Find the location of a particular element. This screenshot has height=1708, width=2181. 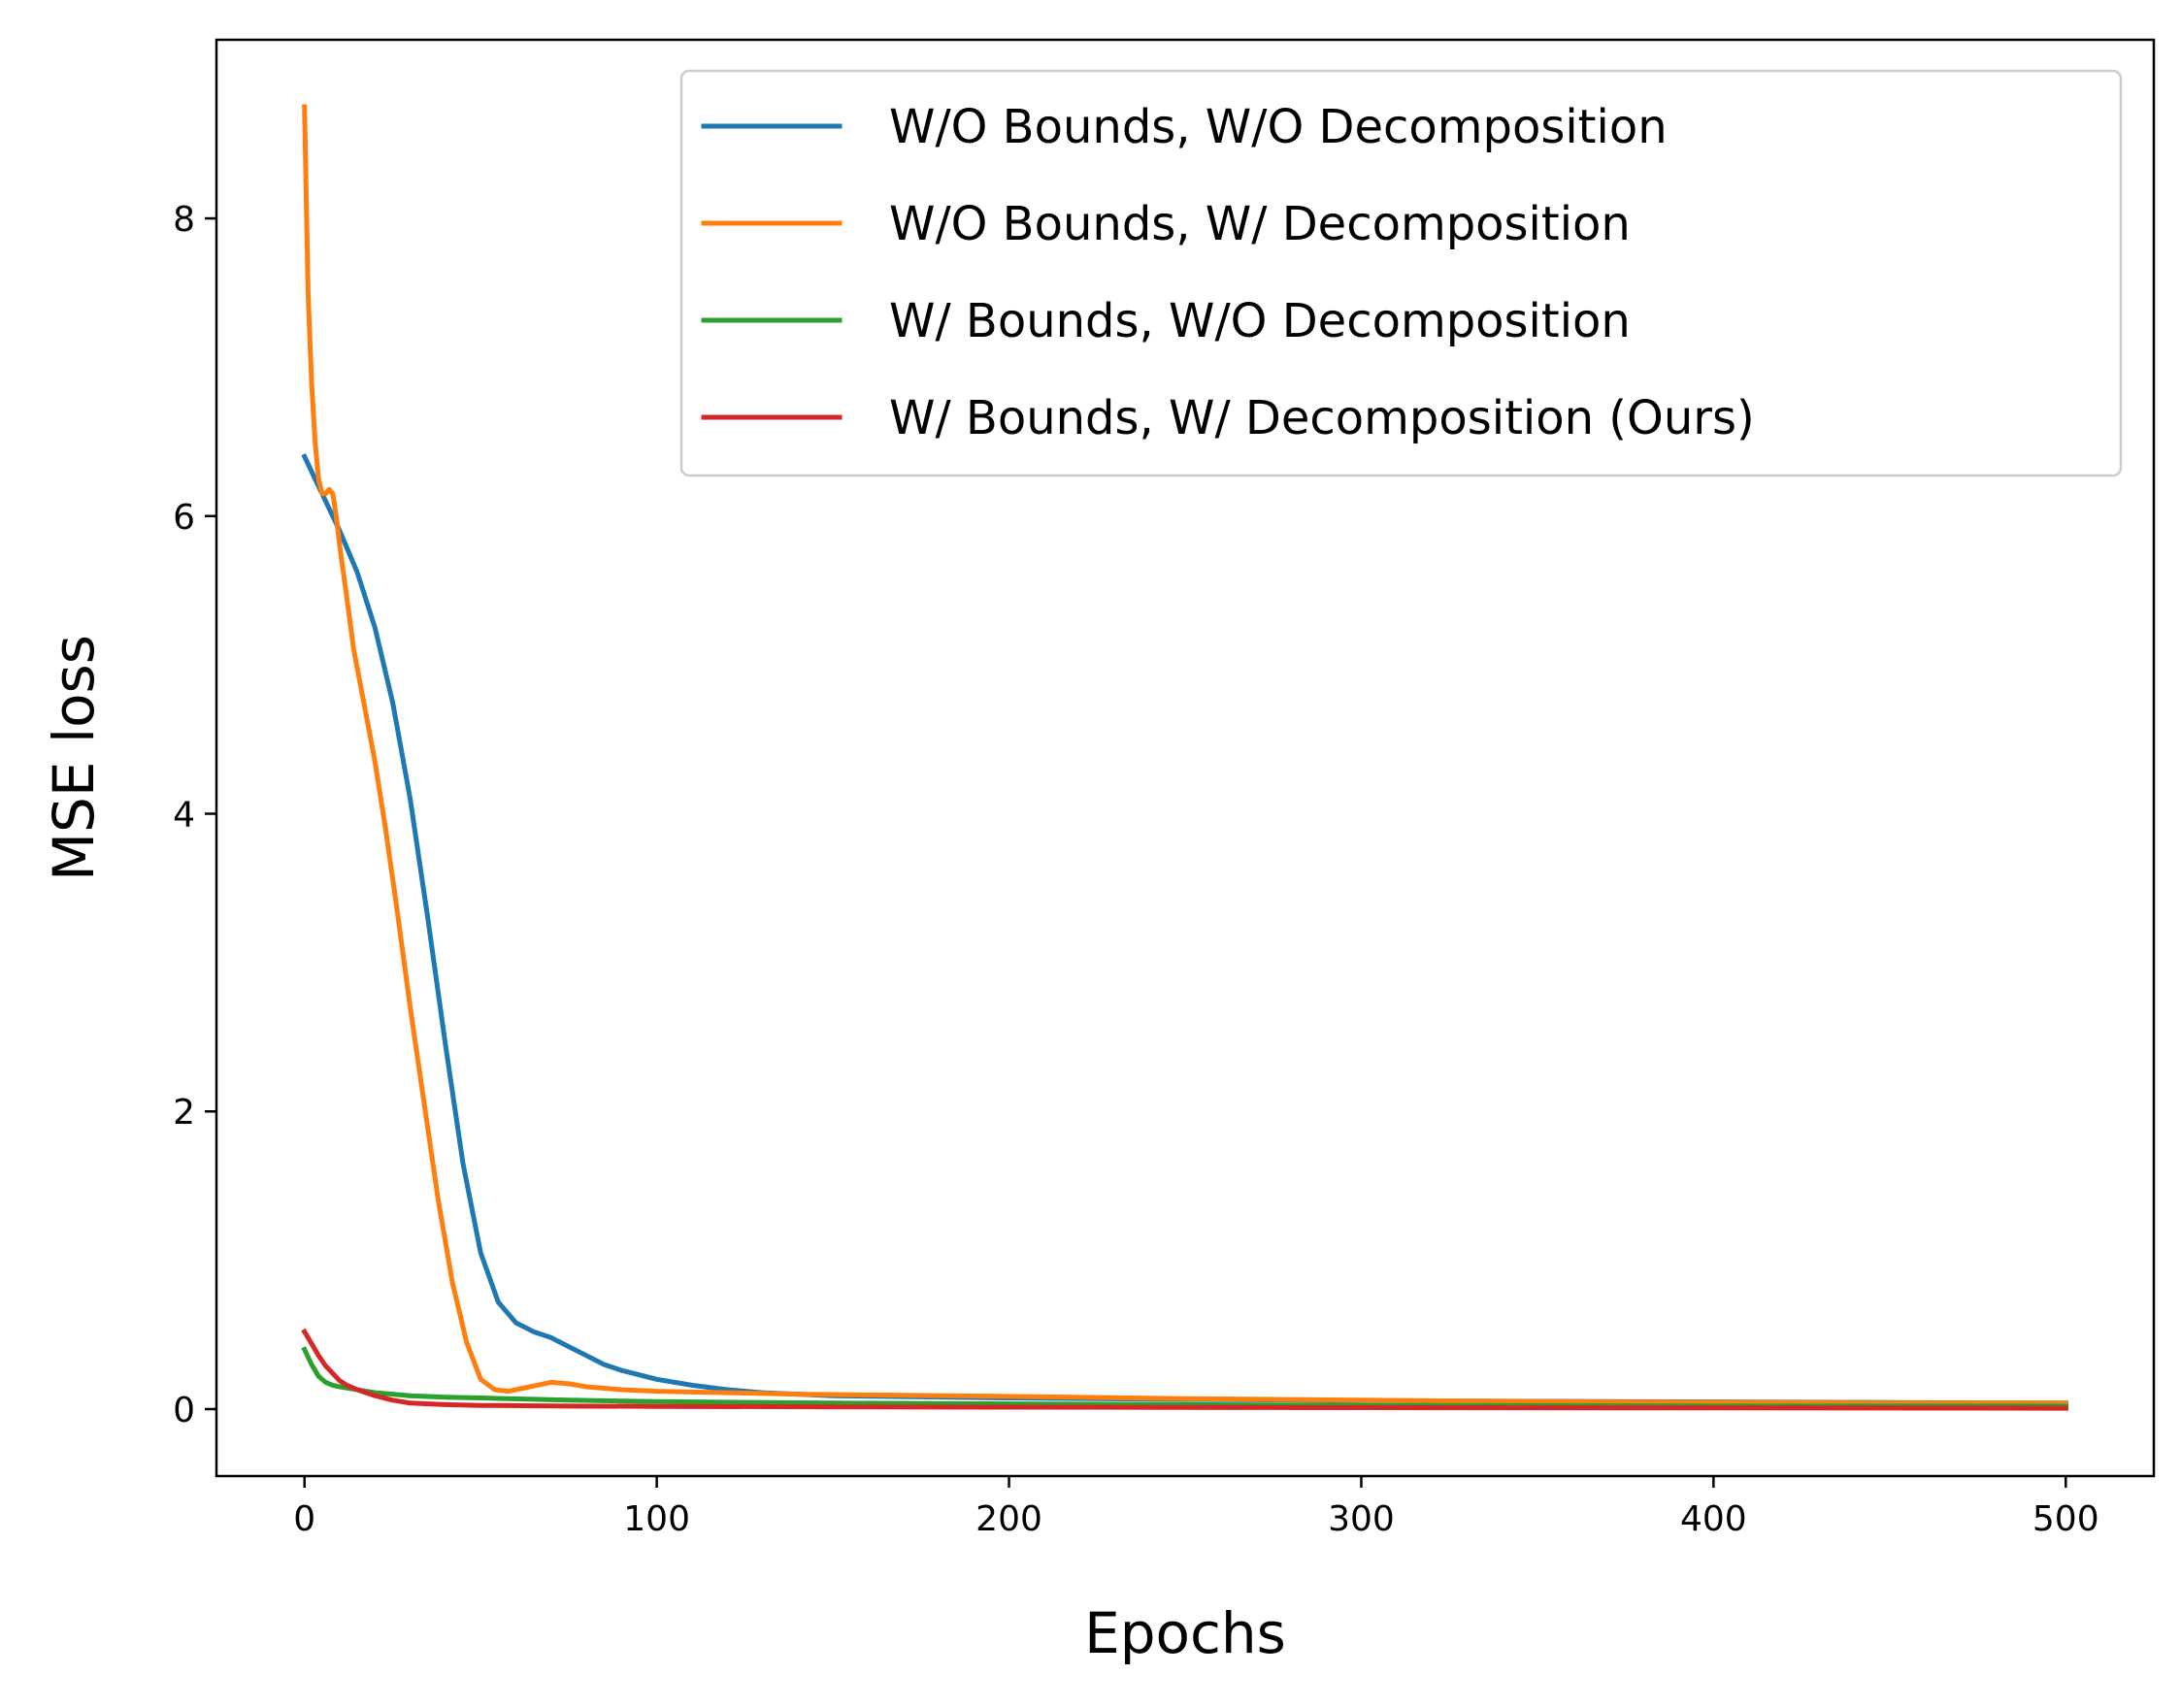

y-tick-label: 8 is located at coordinates (184, 220).